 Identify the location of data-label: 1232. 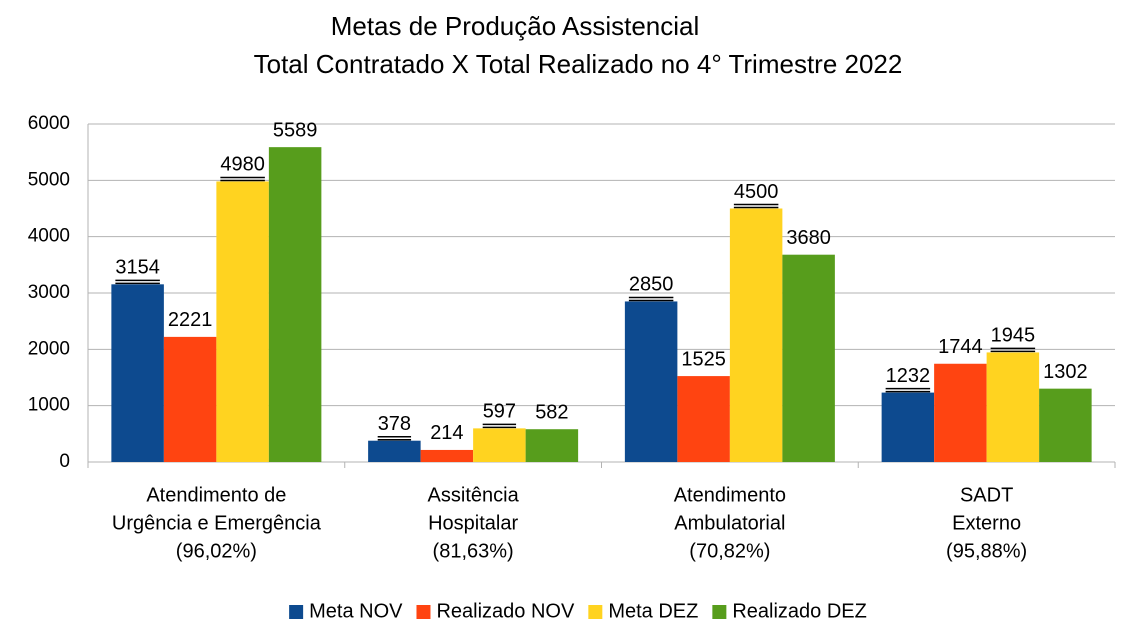
(908, 376).